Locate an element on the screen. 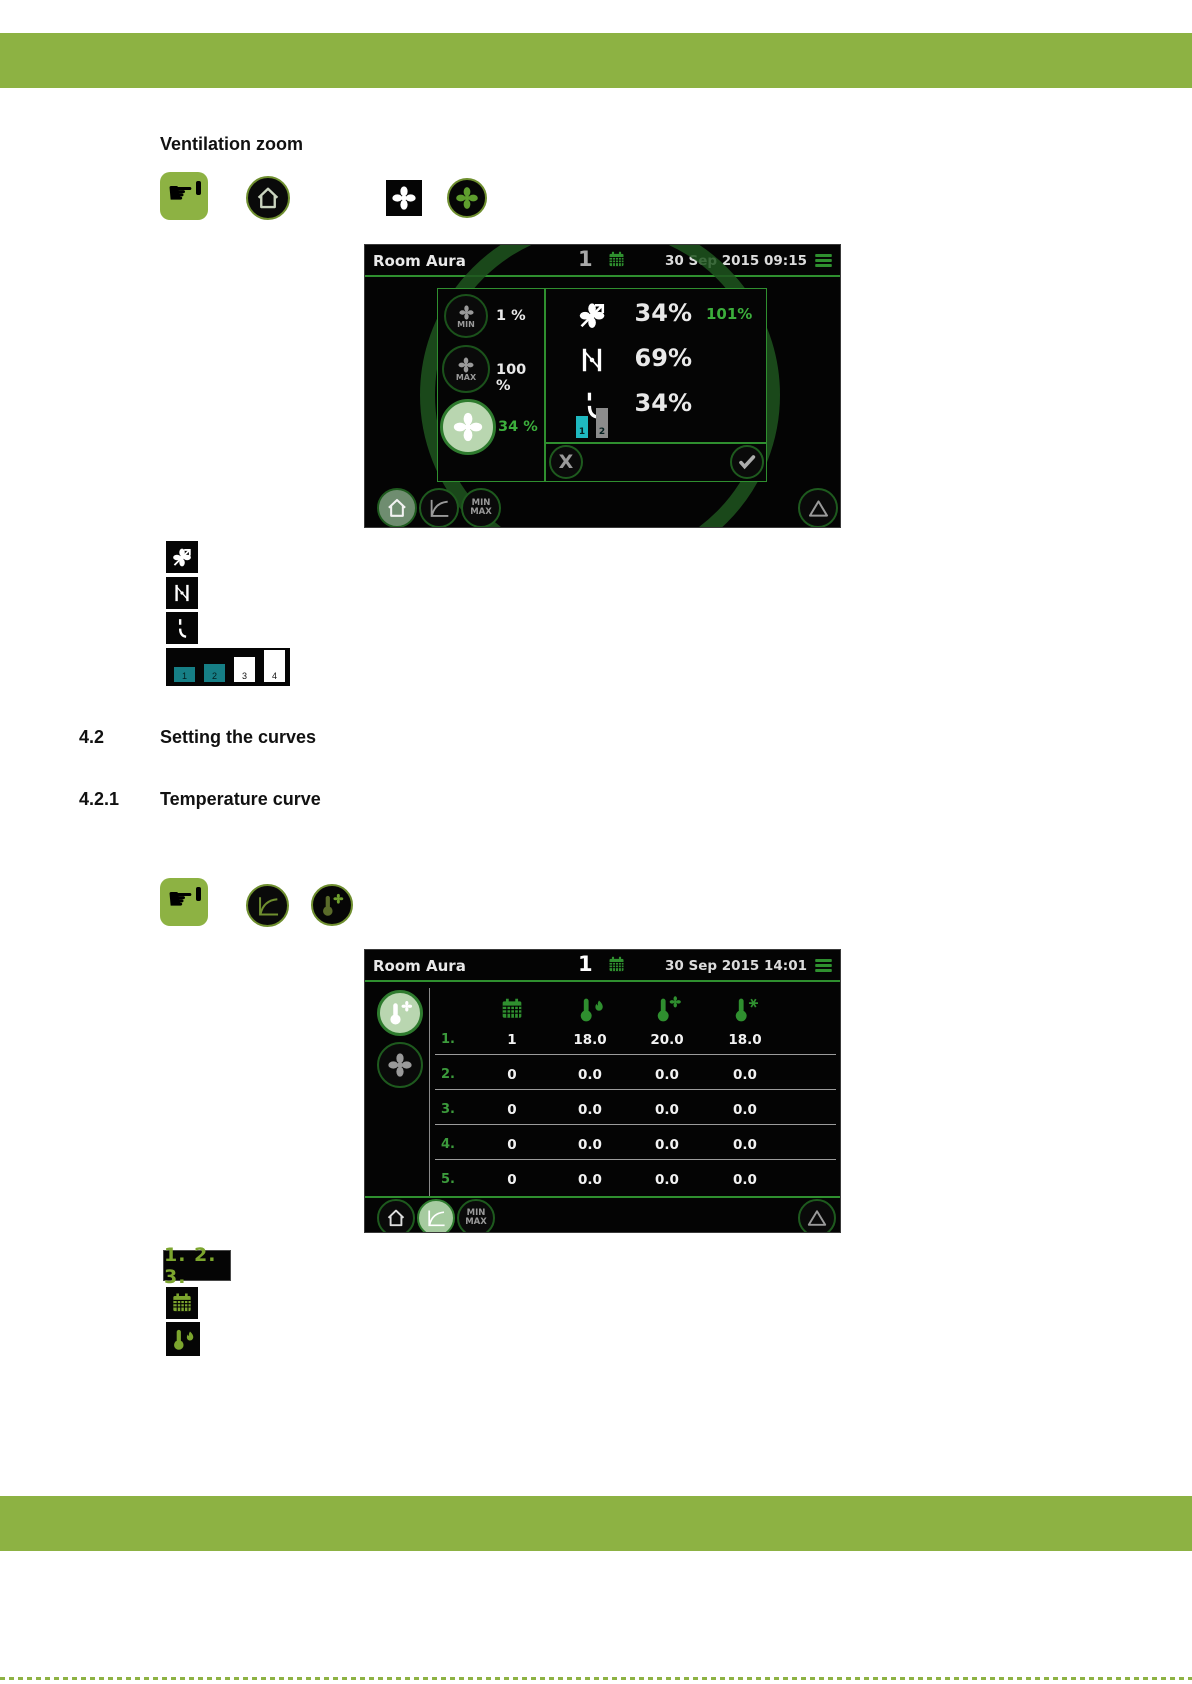 The width and height of the screenshot is (1192, 1684). legend-supply-fan-icon is located at coordinates (182, 557).